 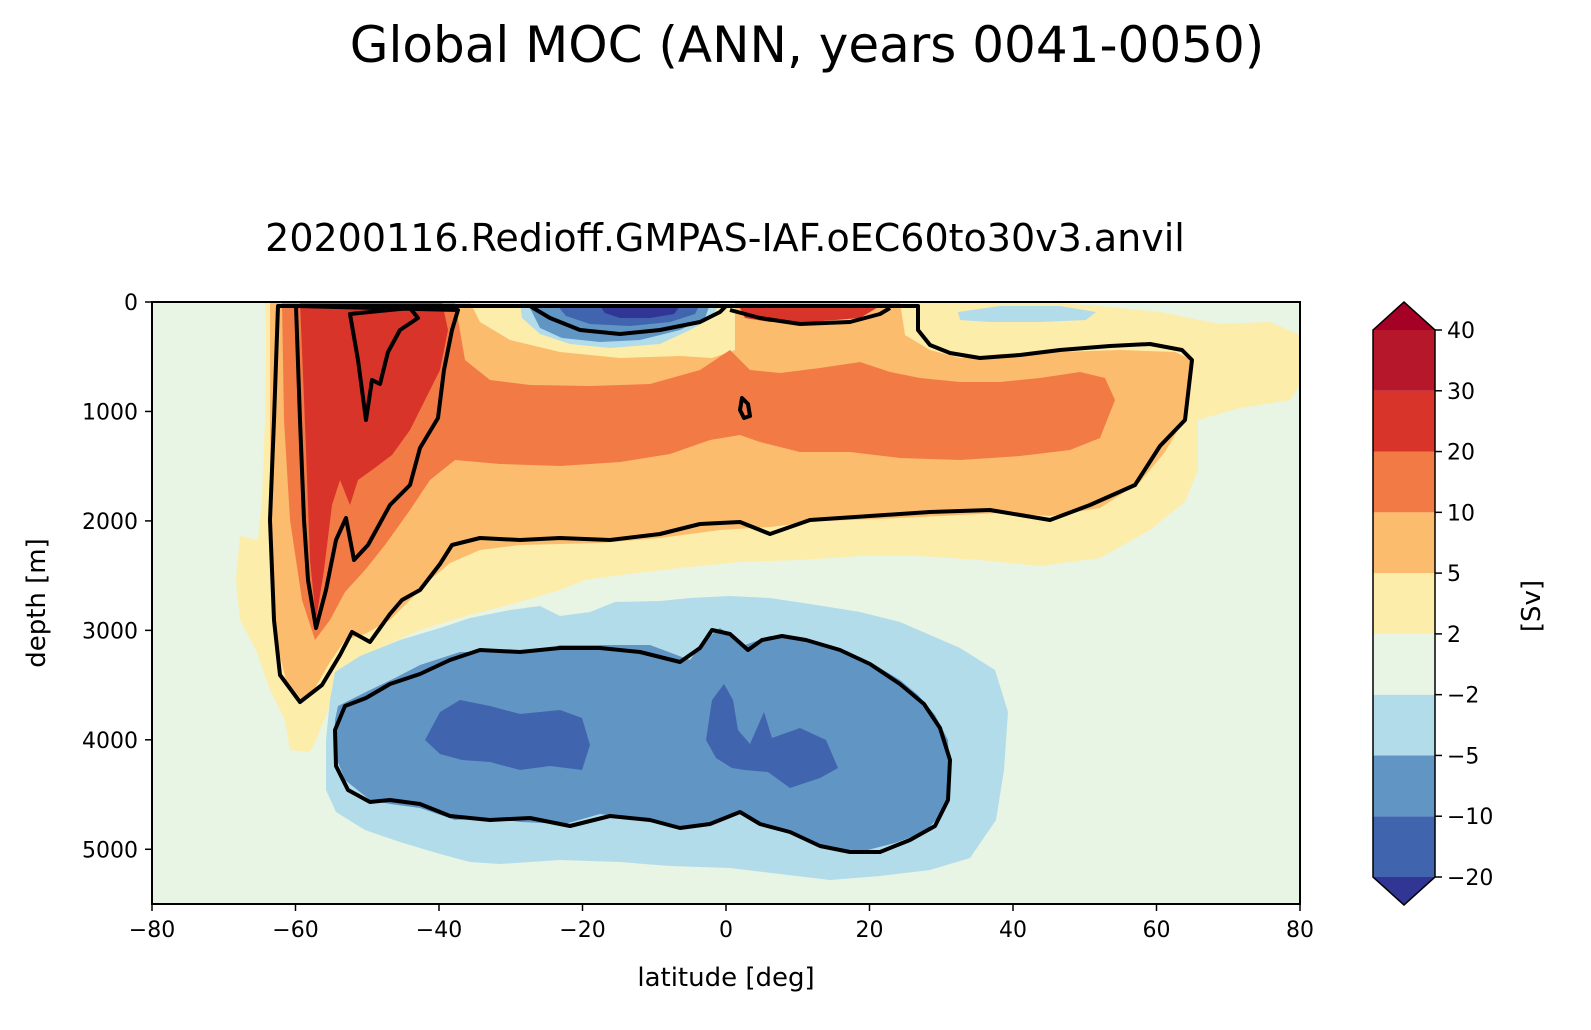 I want to click on x-tick-label: 60, so click(x=1157, y=930).